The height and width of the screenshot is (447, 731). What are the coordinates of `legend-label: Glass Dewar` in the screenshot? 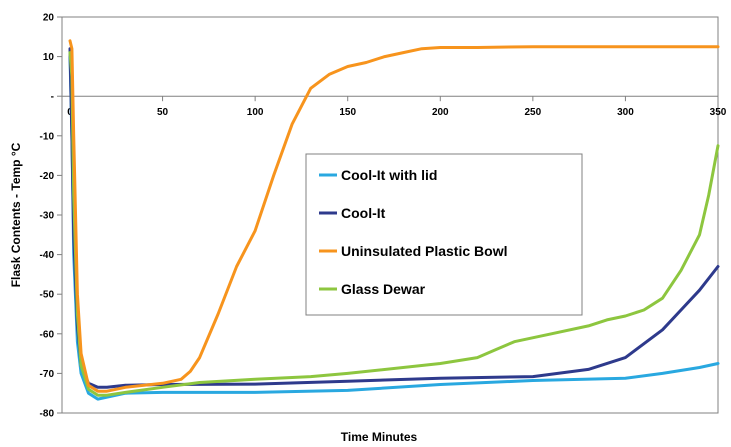 It's located at (383, 289).